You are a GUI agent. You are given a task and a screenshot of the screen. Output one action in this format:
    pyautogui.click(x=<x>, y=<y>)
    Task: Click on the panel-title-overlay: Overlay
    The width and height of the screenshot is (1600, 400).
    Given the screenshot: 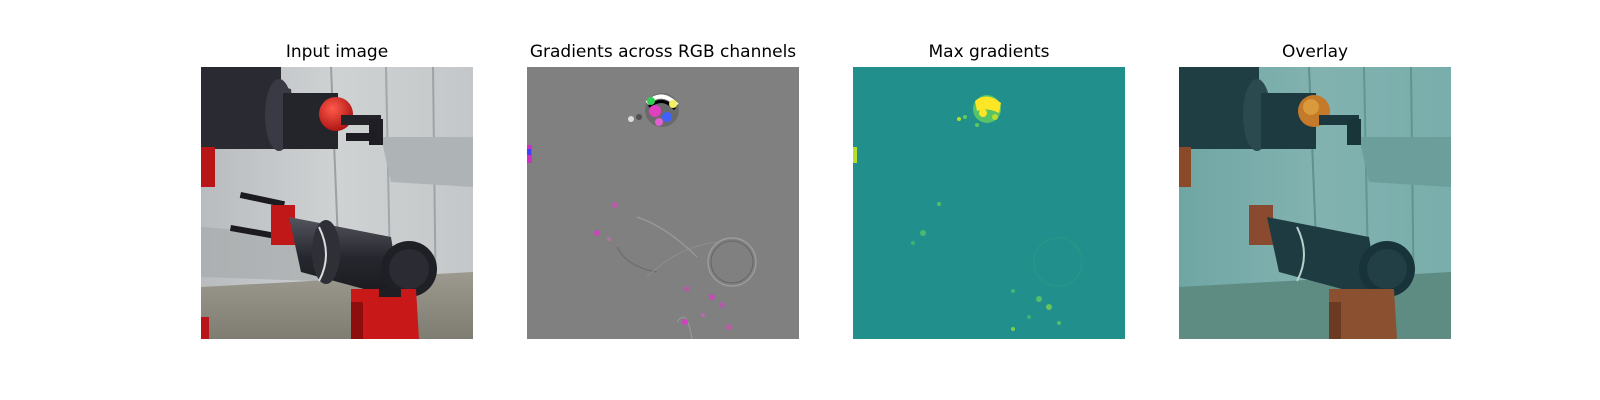 What is the action you would take?
    pyautogui.click(x=1315, y=52)
    